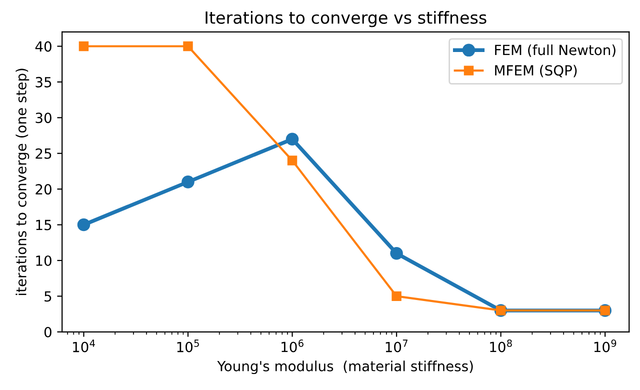 The height and width of the screenshot is (390, 640). Describe the element at coordinates (44, 153) in the screenshot. I see `y-tick-label: 25` at that location.